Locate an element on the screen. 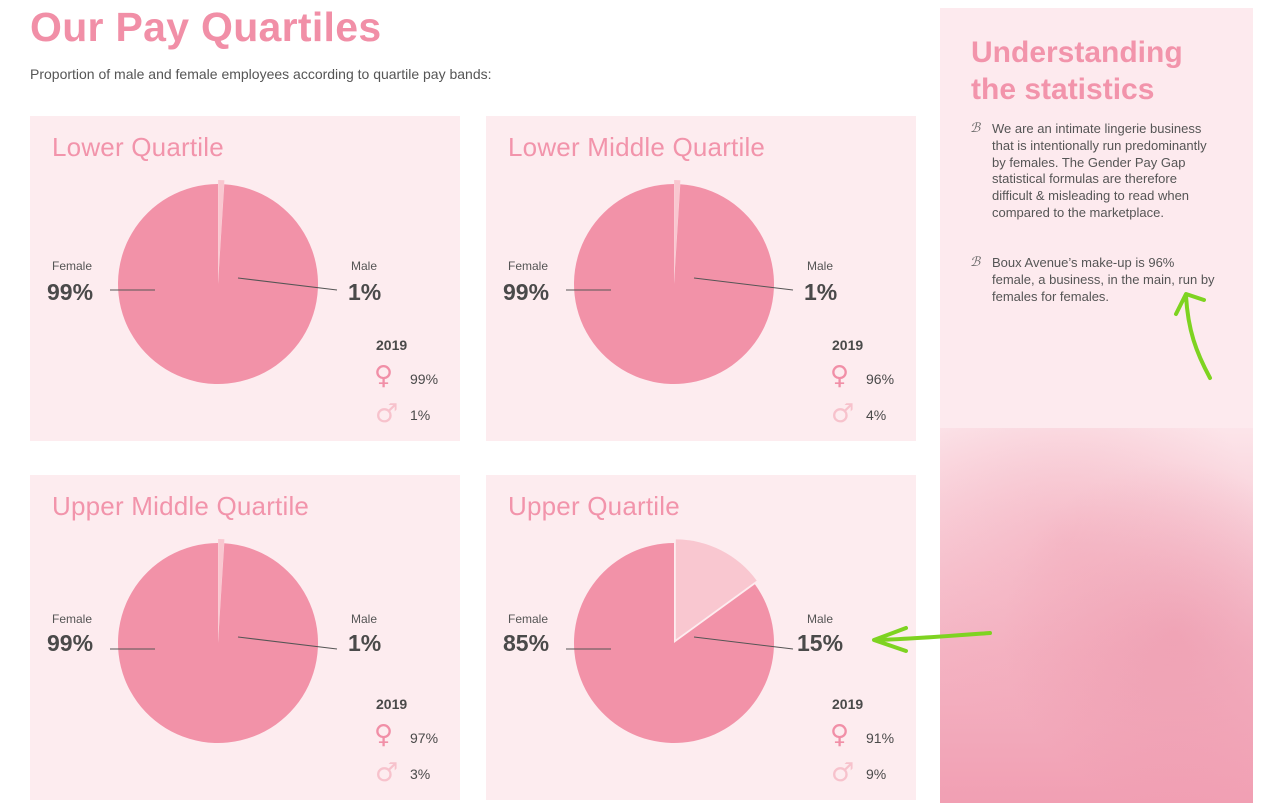 This screenshot has height=810, width=1280. pie-chart-upper is located at coordinates (680, 641).